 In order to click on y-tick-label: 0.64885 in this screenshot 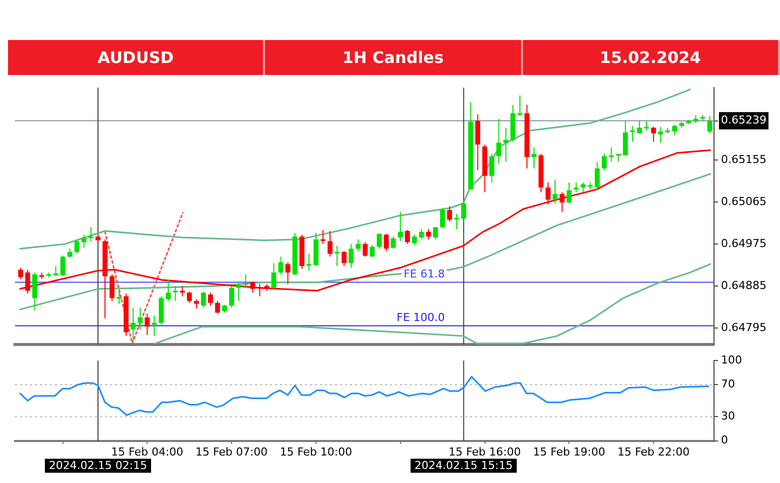, I will do `click(743, 285)`.